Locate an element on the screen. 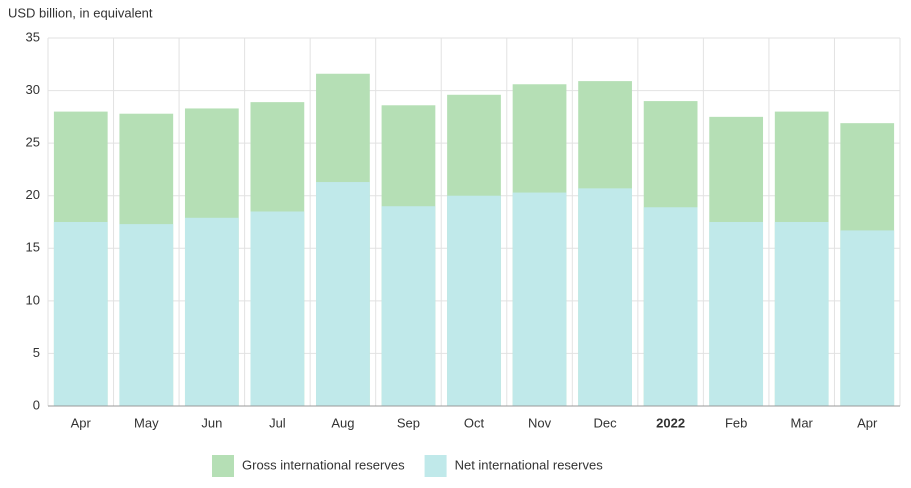 This screenshot has height=488, width=911. x-tick-label: Aug is located at coordinates (342, 422).